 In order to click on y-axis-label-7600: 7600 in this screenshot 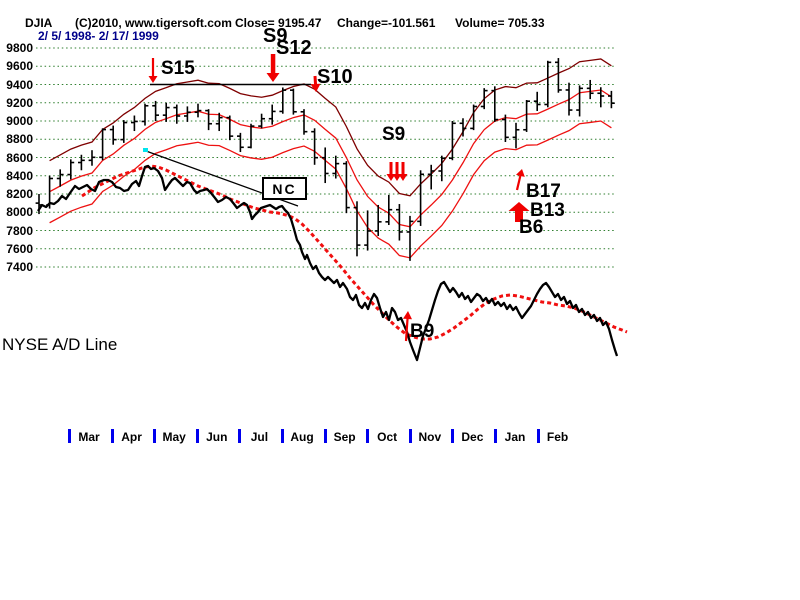, I will do `click(19, 248)`.